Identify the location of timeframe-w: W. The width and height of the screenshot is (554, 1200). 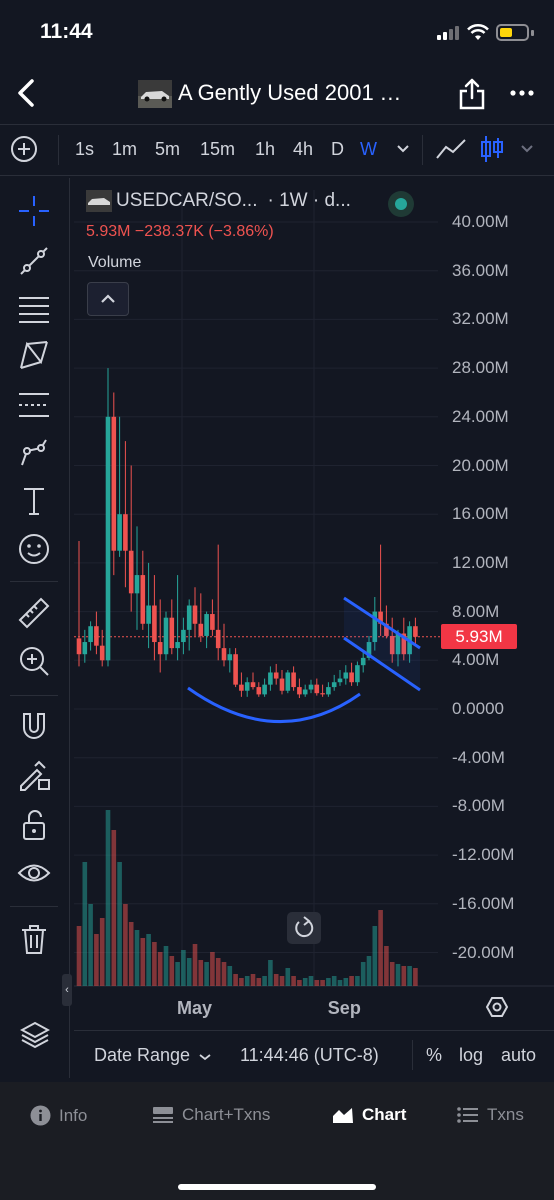
(368, 149).